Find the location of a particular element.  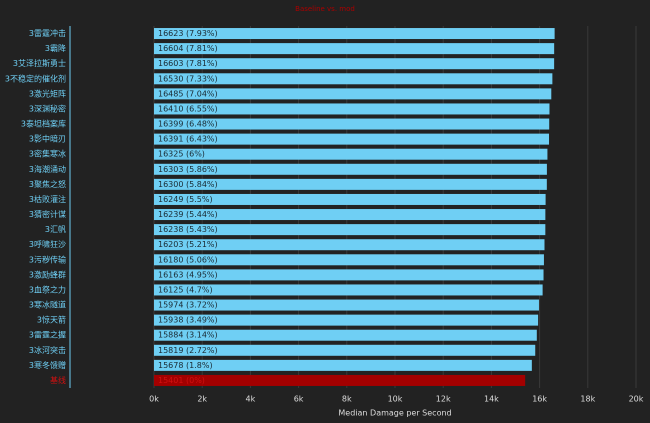

value-label: 16300 (5.84%) is located at coordinates (188, 184).